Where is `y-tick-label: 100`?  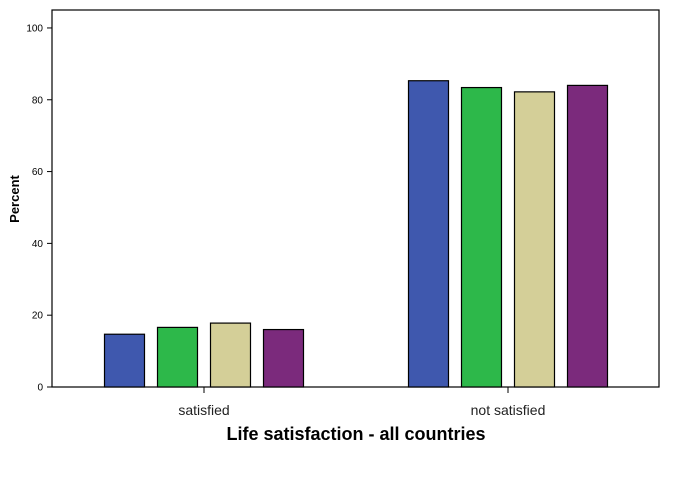 y-tick-label: 100 is located at coordinates (34, 28).